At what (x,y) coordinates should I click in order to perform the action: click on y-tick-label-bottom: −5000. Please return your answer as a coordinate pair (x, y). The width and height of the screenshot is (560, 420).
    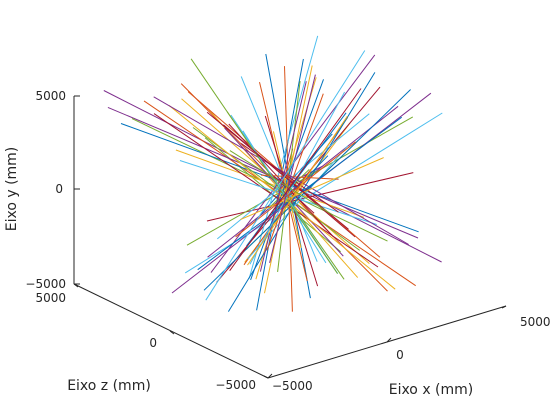
    Looking at the image, I should click on (45, 284).